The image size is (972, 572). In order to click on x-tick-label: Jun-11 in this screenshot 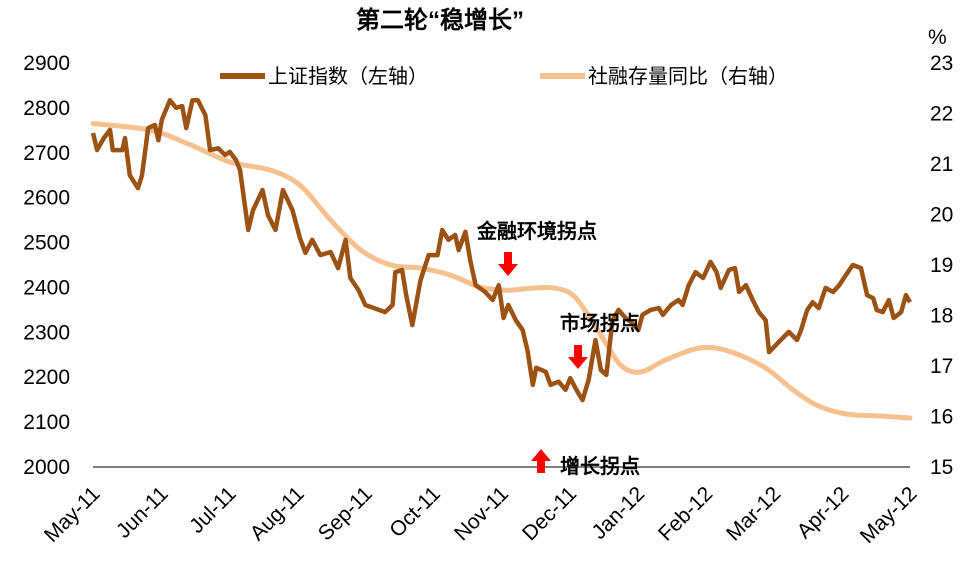, I will do `click(142, 512)`.